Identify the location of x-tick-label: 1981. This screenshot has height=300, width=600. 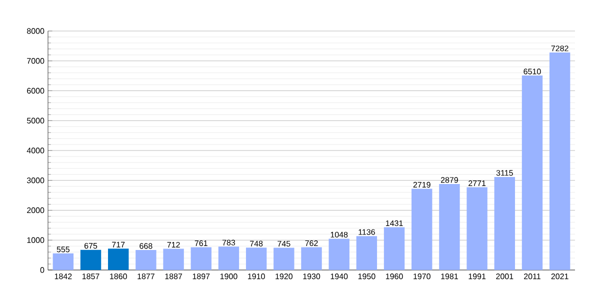
(449, 277).